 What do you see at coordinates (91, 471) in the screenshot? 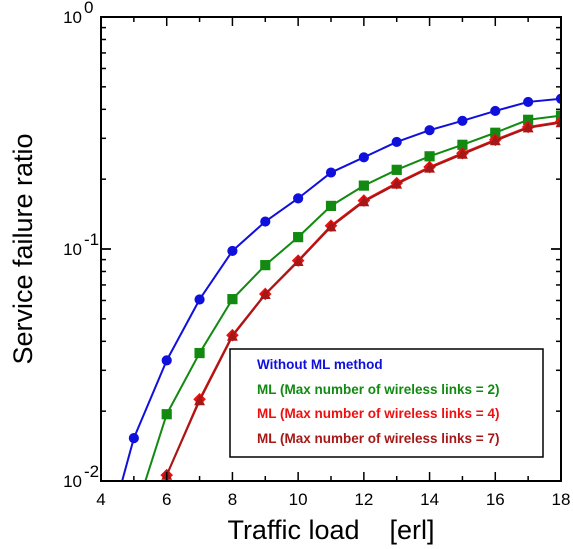
I see `y-tick-label-exponent: -2` at bounding box center [91, 471].